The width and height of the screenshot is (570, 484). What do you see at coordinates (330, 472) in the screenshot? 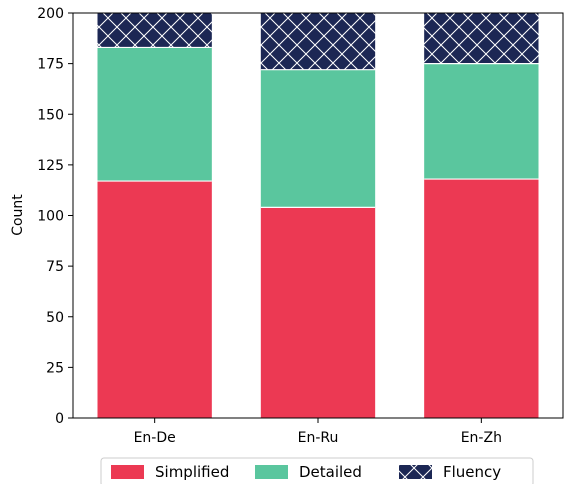
I see `legend-label-detailed: Detailed` at bounding box center [330, 472].